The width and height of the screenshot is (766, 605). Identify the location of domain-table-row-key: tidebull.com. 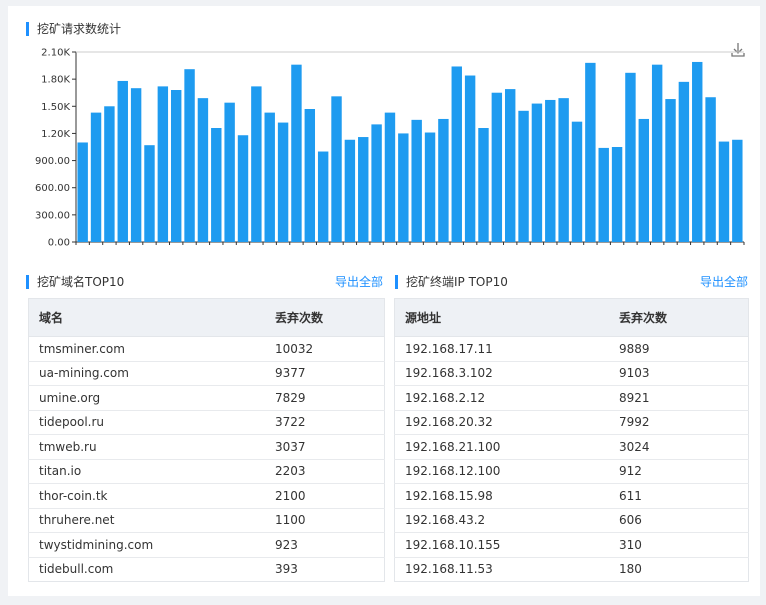
(76, 569).